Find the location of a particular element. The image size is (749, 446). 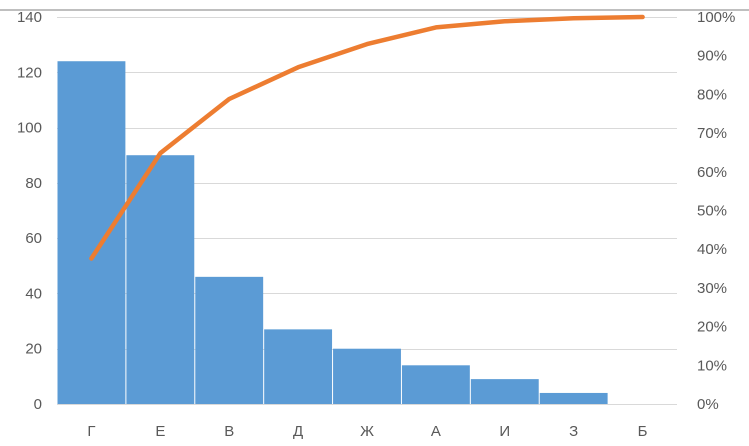

left-tick-label: 0 is located at coordinates (38, 404).